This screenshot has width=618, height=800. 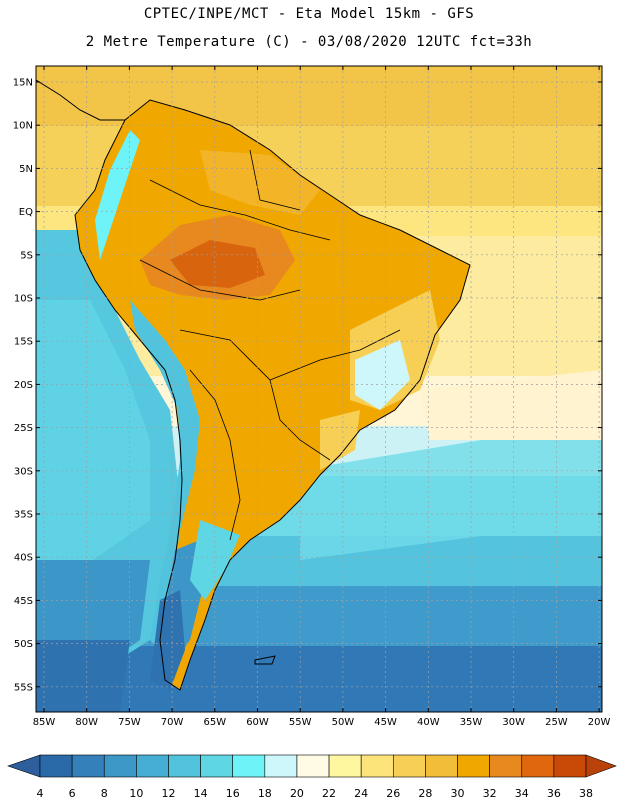 I want to click on colorbar-label: 38, so click(x=586, y=793).